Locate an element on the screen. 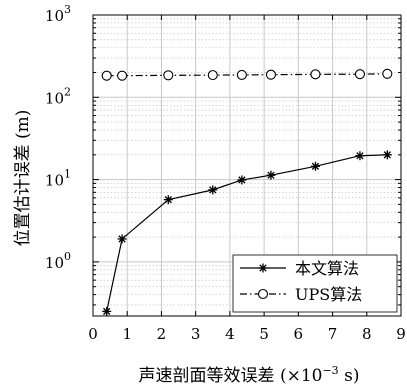 Image resolution: width=407 pixels, height=387 pixels. legend: 本文算法 UPS算法 is located at coordinates (315, 283).